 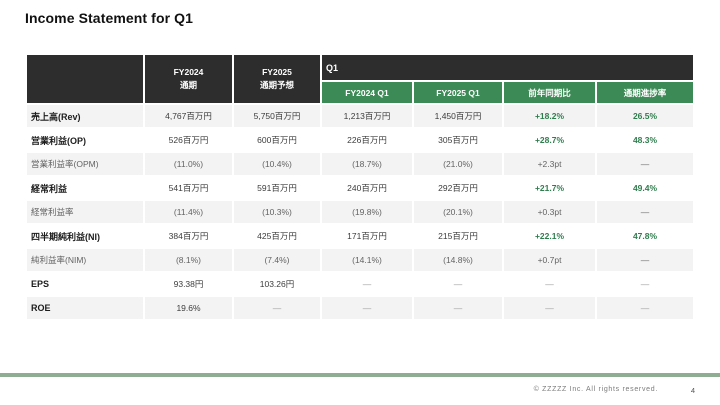 I want to click on value-cell: (8.1%), so click(x=188, y=260).